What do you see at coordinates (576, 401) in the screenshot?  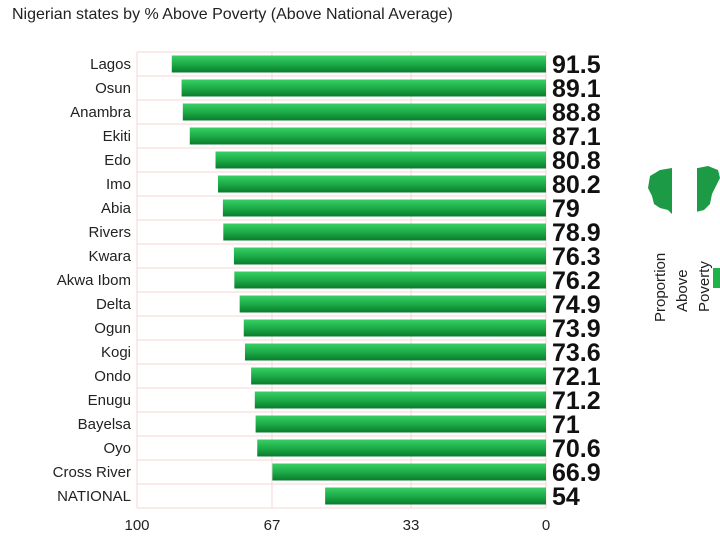 I see `value-label: 71.2` at bounding box center [576, 401].